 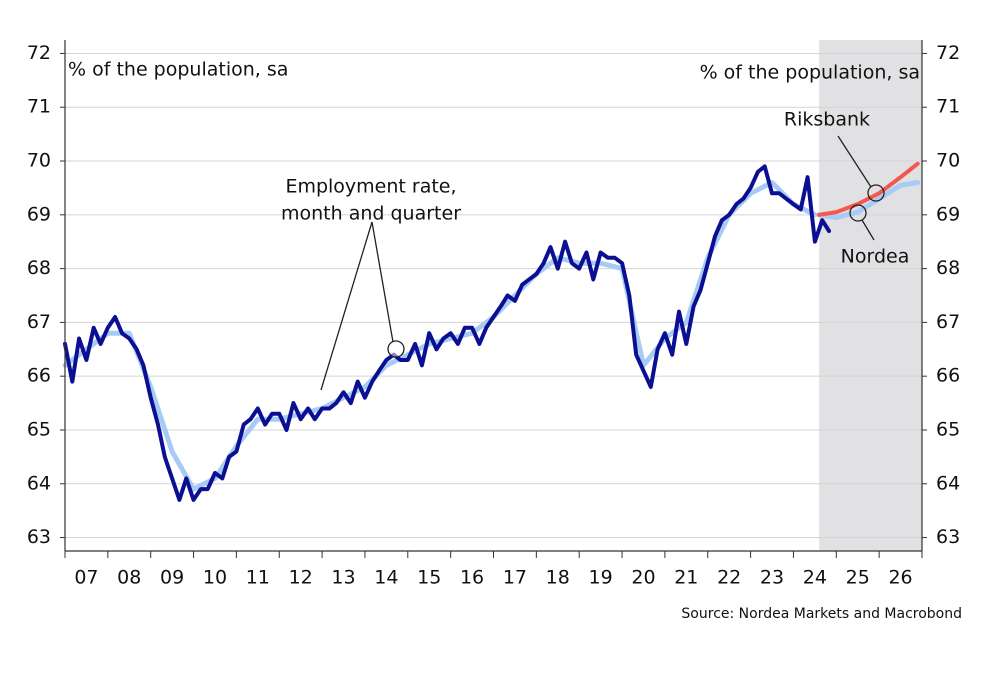 I want to click on y-tick-label: 63, so click(x=39, y=537).